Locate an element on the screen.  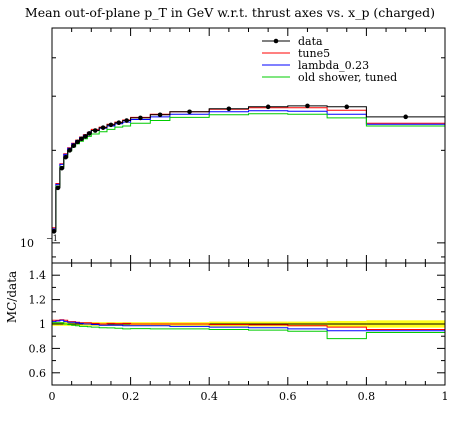
legend-marker-point is located at coordinates (276, 41).